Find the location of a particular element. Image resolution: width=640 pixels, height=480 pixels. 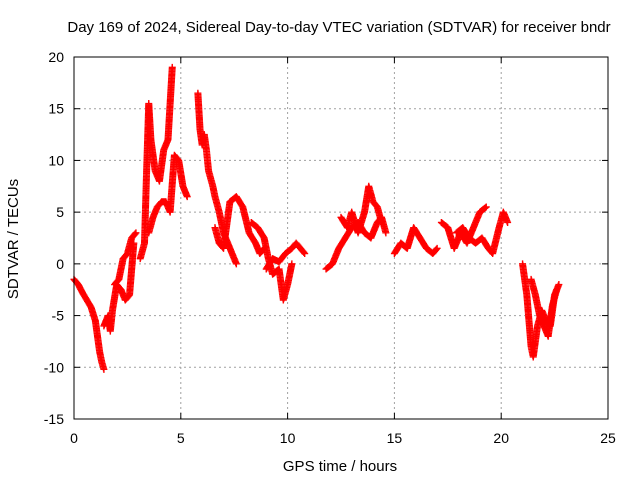

x-tick-label: 5 is located at coordinates (181, 438).